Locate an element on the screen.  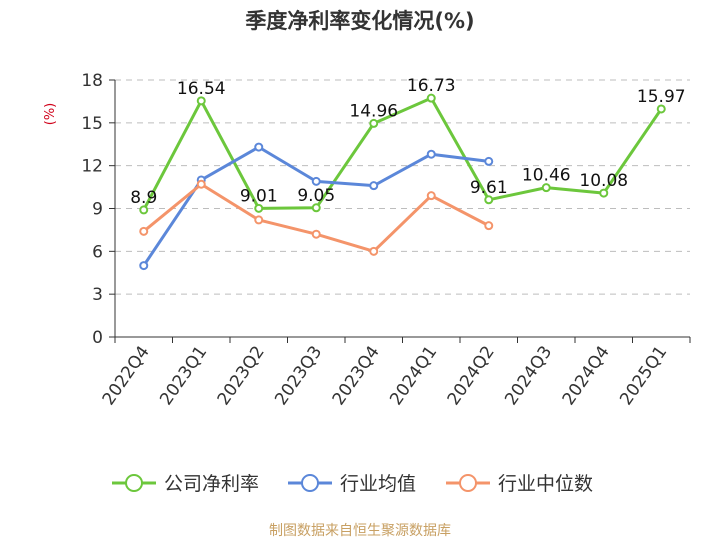
data-label: 10.46 is located at coordinates (546, 176).